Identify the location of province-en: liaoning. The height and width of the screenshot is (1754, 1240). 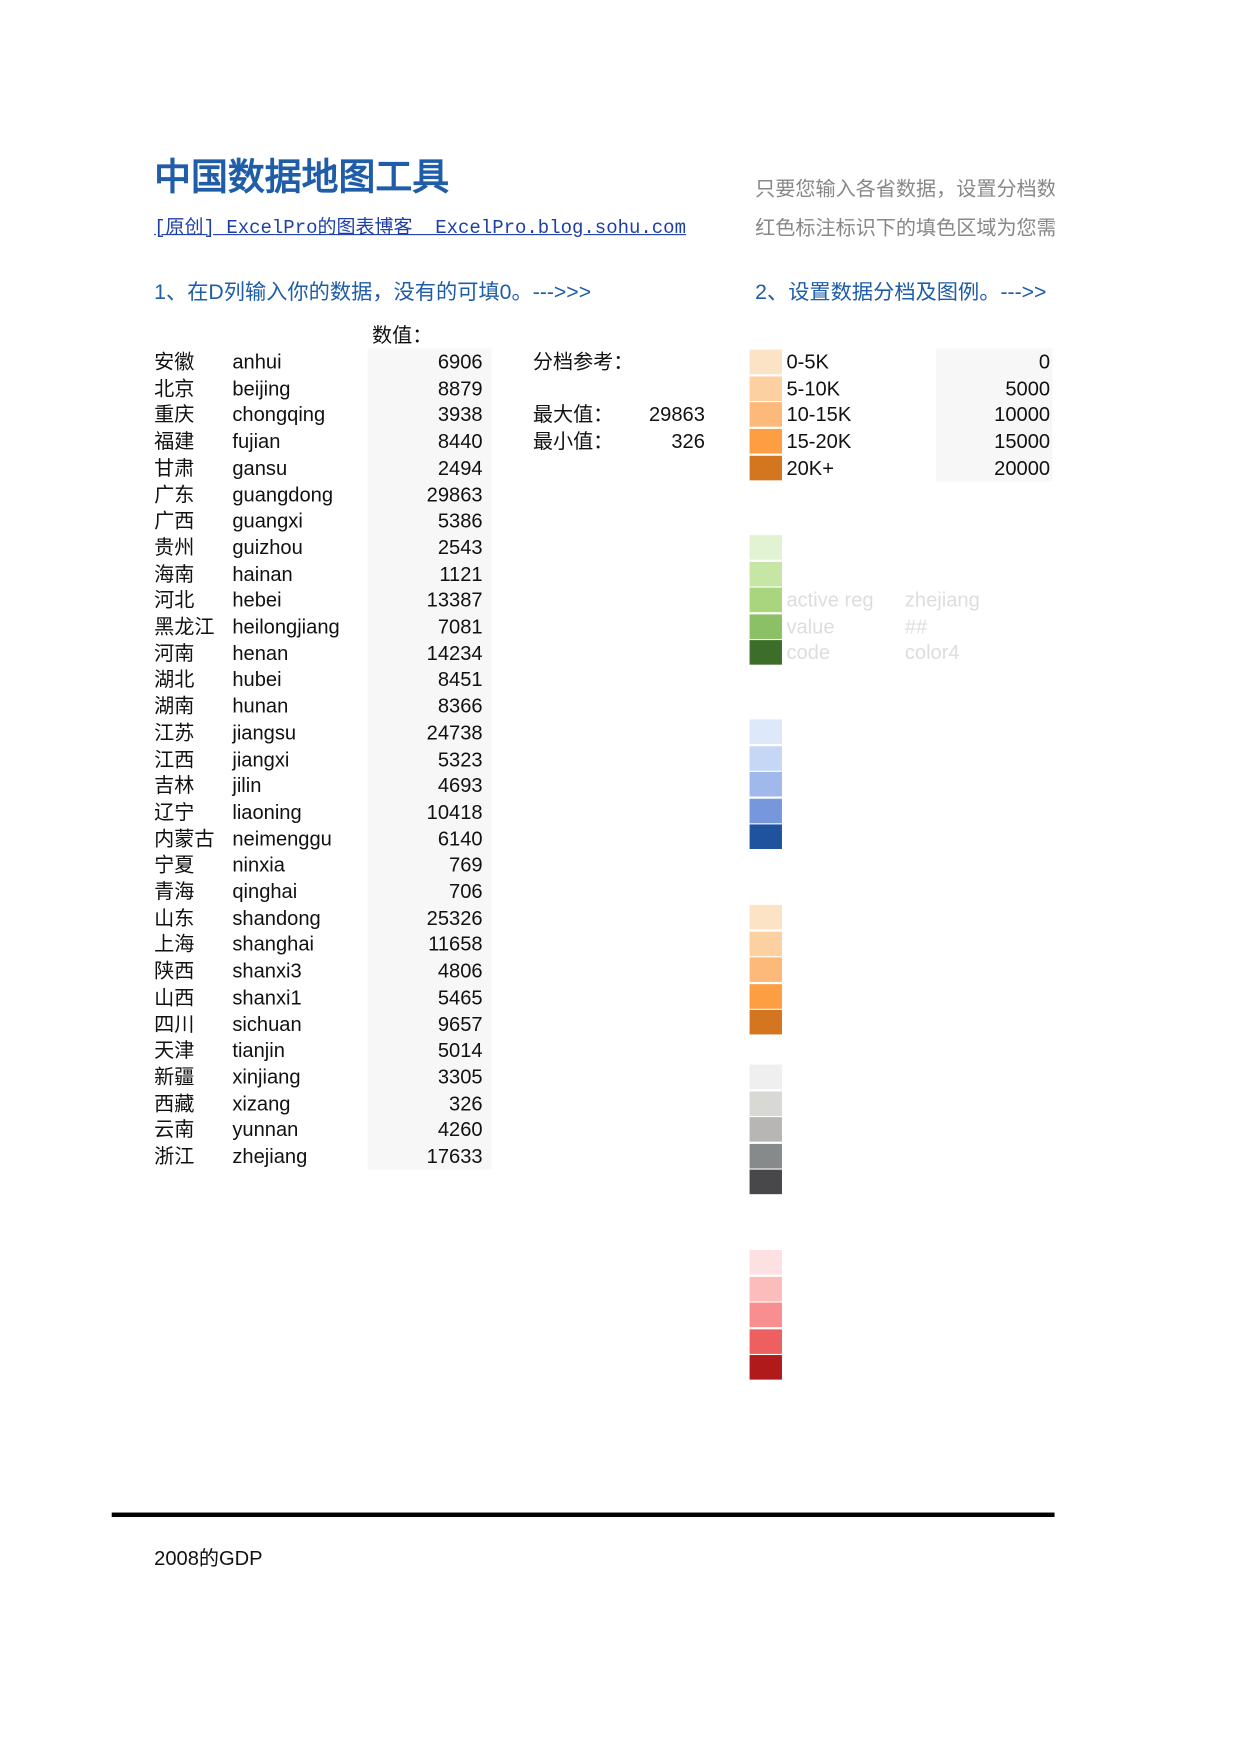
(267, 812).